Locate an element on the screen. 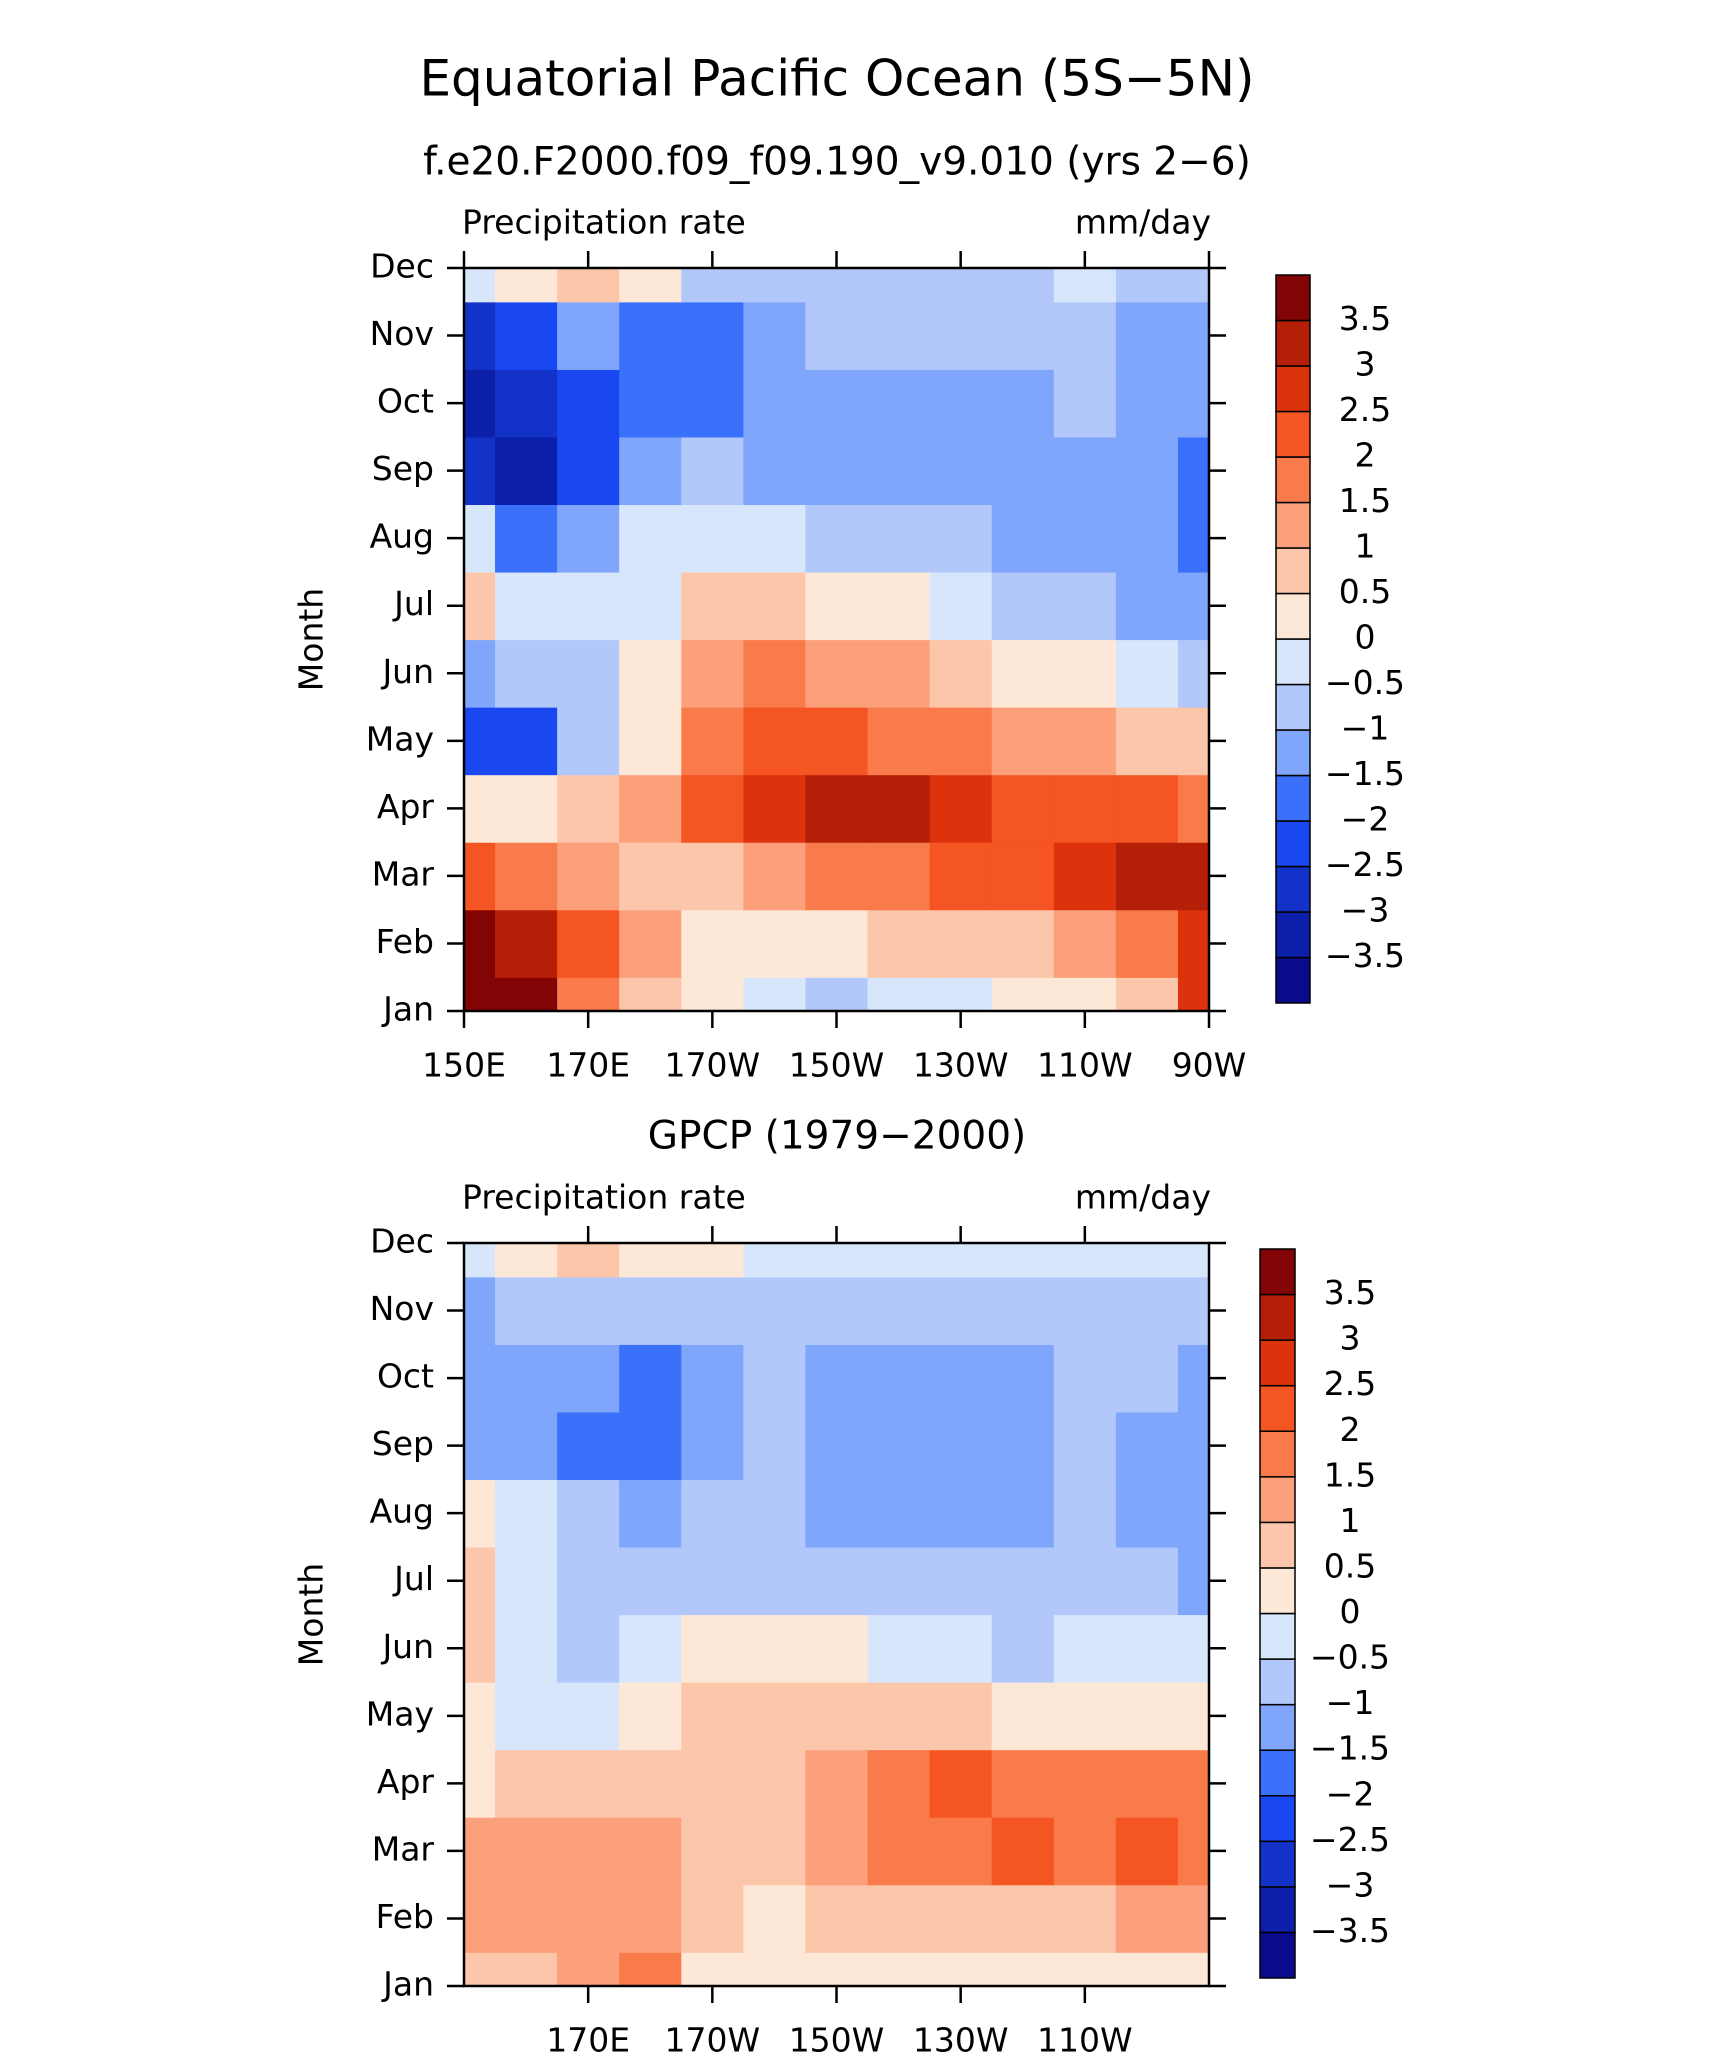 The image size is (1710, 2059). y-tick-label: Jun is located at coordinates (407, 671).